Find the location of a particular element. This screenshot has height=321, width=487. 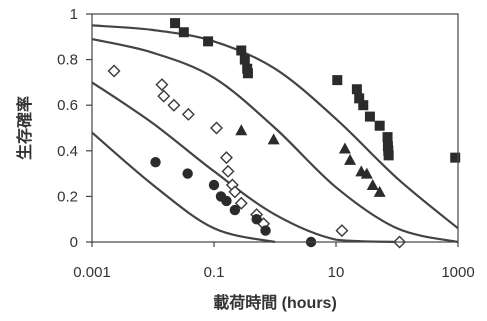

y-tick-label: 0.2 is located at coordinates (67, 196).